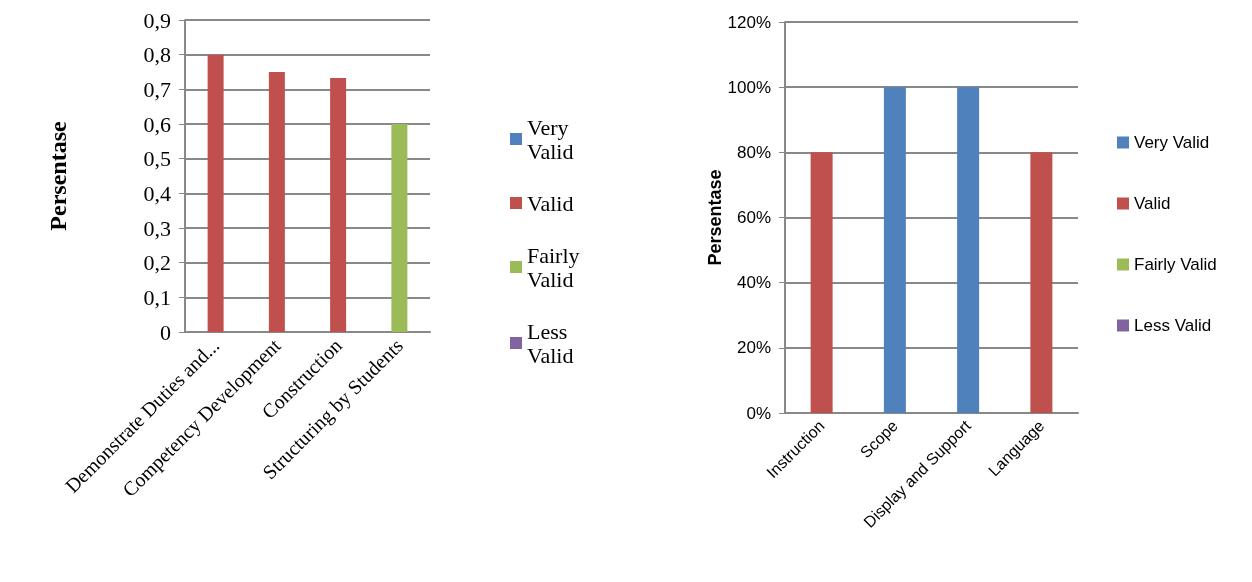 The width and height of the screenshot is (1252, 582). I want to click on y-tick-label: 20%, so click(753, 348).